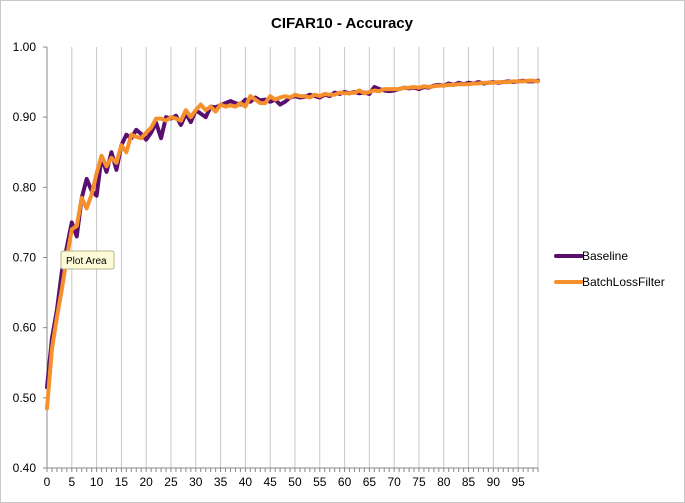 The height and width of the screenshot is (503, 685). I want to click on tooltip-text: Plot Area, so click(86, 261).